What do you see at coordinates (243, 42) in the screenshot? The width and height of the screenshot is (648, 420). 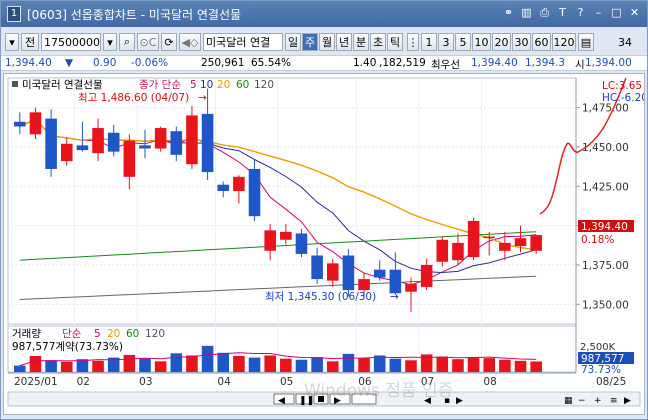 I see `name-display: 미국달러 연결` at bounding box center [243, 42].